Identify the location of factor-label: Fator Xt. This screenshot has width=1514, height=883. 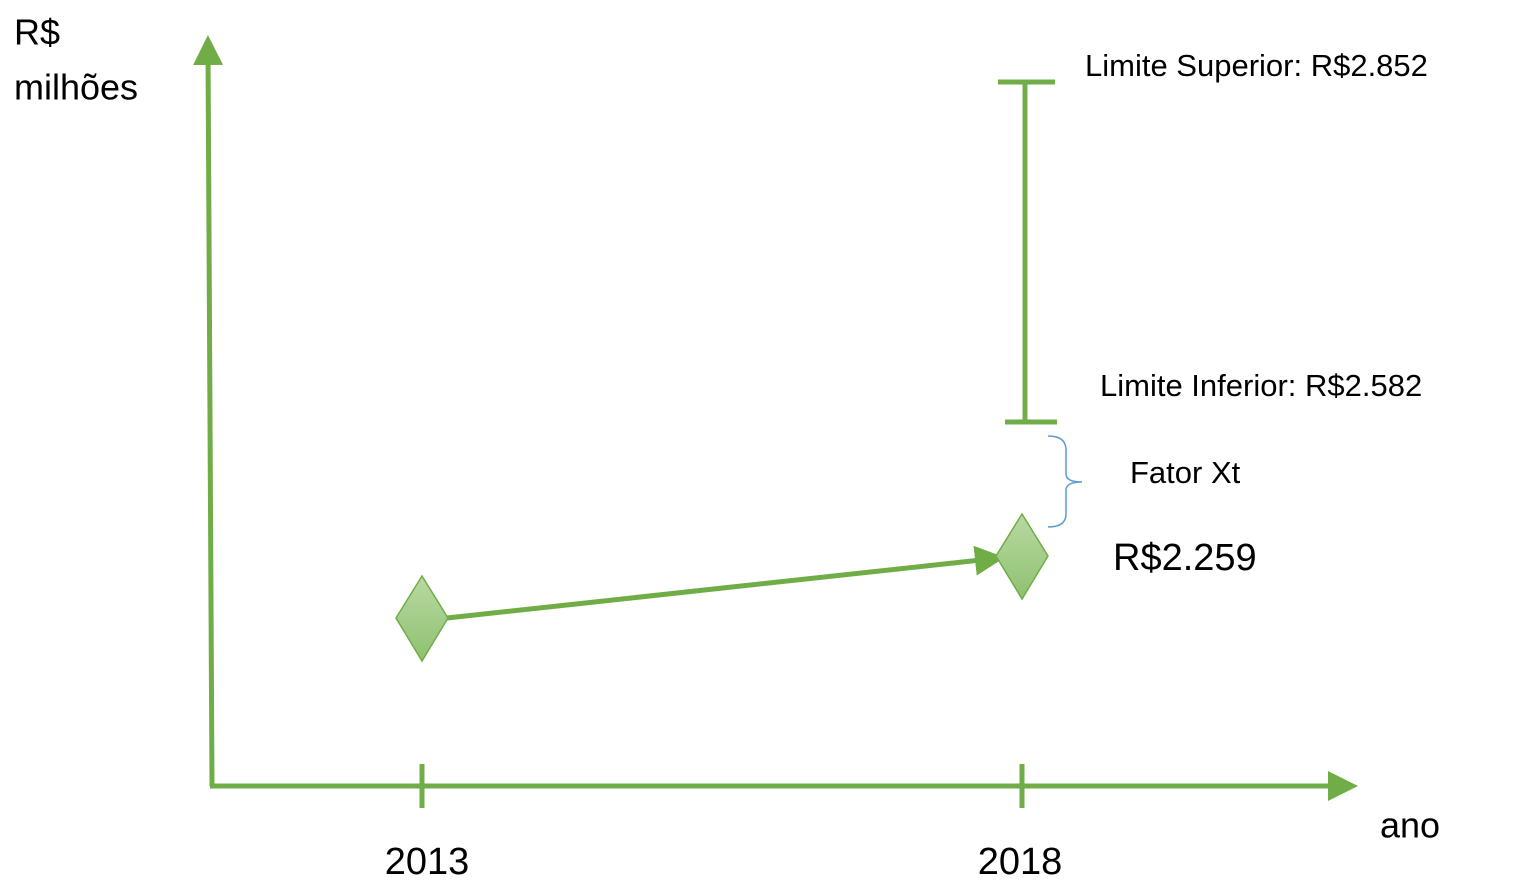
(1185, 472).